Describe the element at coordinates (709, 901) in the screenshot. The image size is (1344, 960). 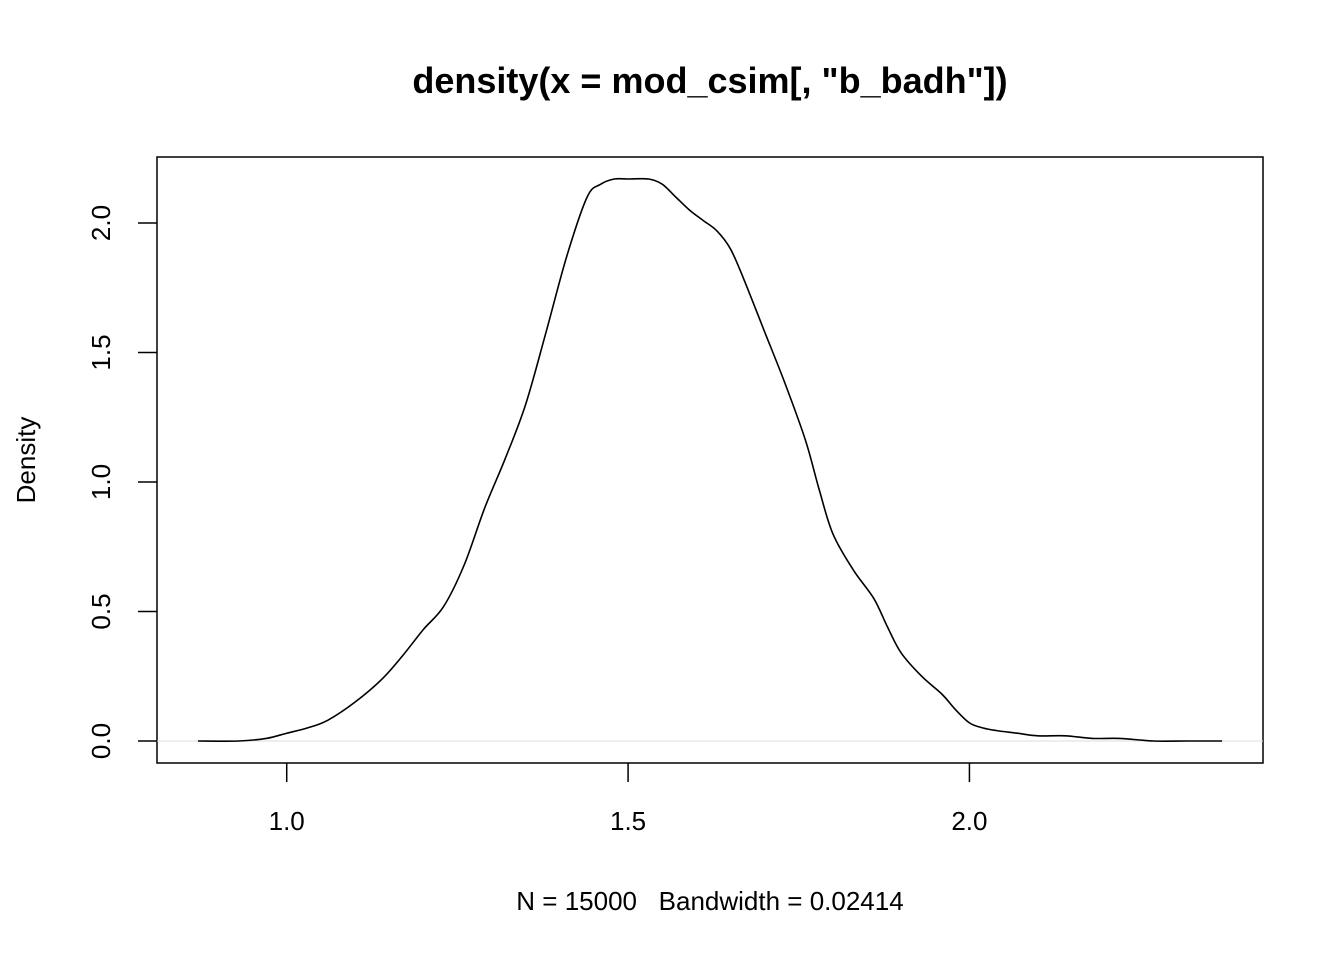
I see `x-axis-label: N = 15000 Bandwidth = 0.02414` at that location.